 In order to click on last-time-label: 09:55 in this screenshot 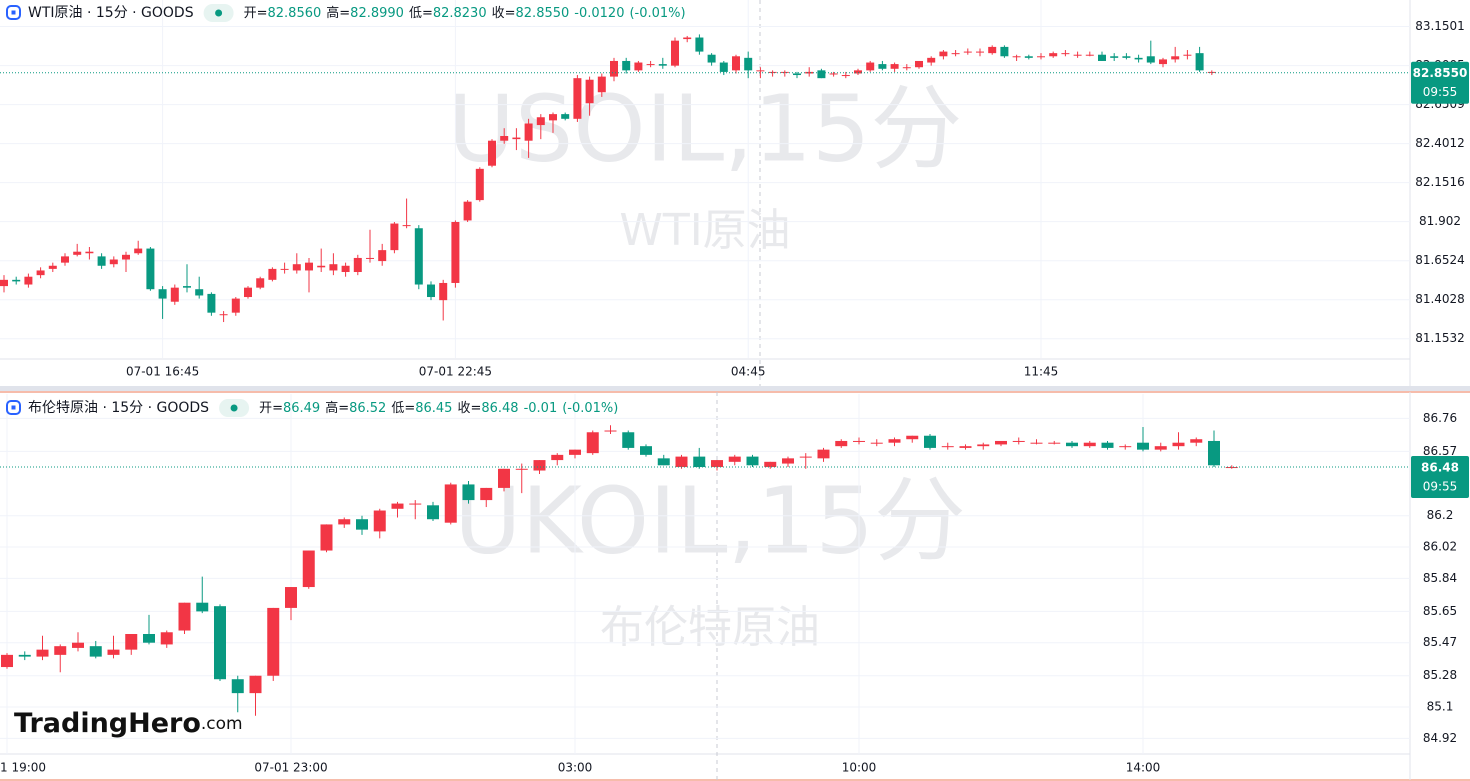, I will do `click(1440, 92)`.